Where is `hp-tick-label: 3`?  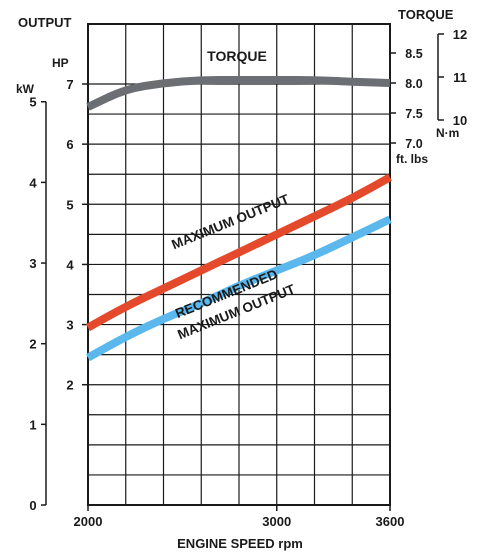
hp-tick-label: 3 is located at coordinates (69, 325).